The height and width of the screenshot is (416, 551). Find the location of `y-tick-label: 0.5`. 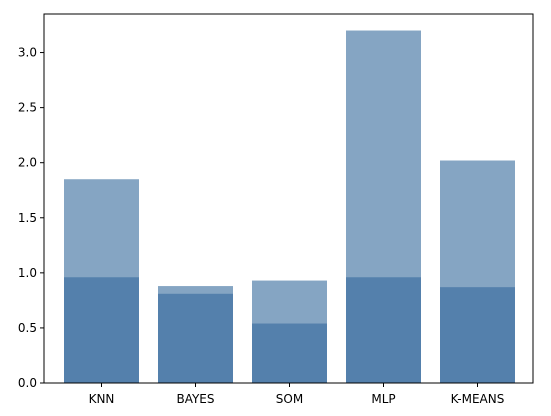

y-tick-label: 0.5 is located at coordinates (27, 328).